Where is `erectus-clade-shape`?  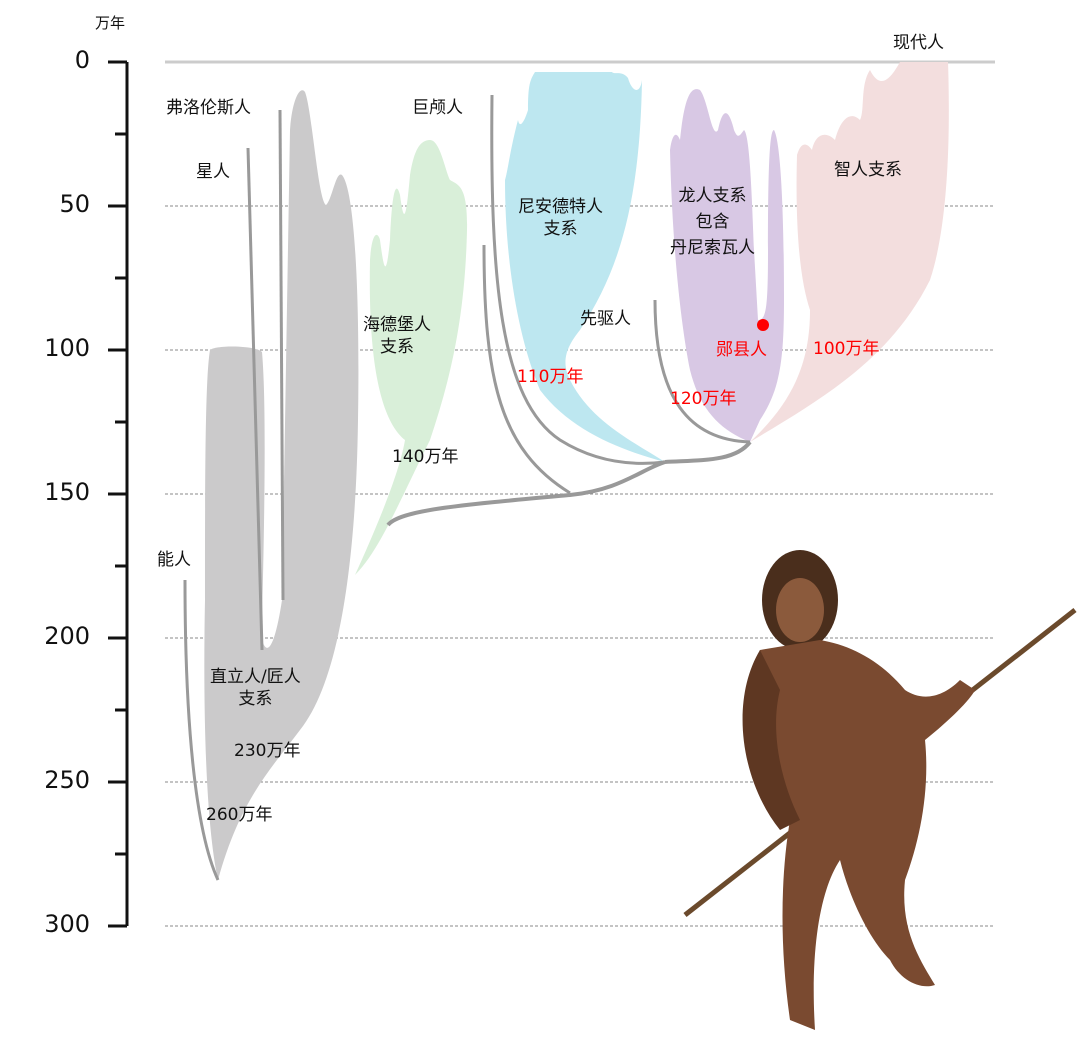 erectus-clade-shape is located at coordinates (281, 485).